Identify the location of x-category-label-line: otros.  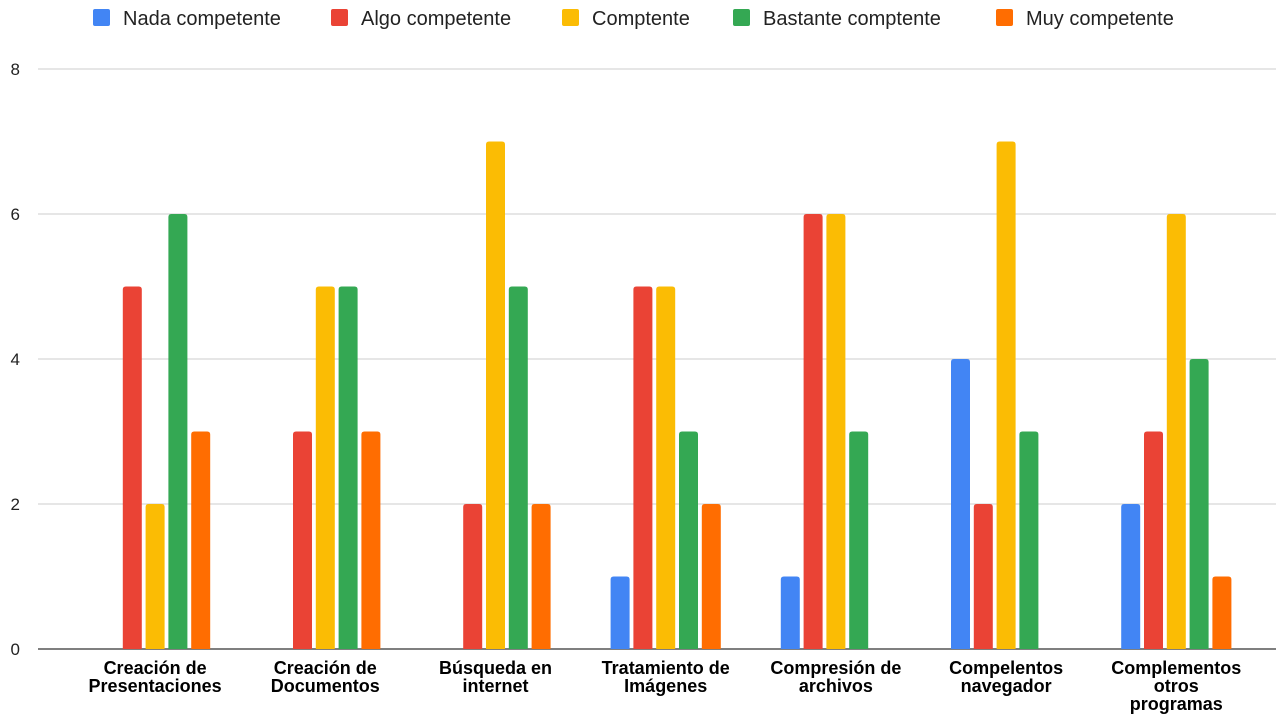
(1176, 686).